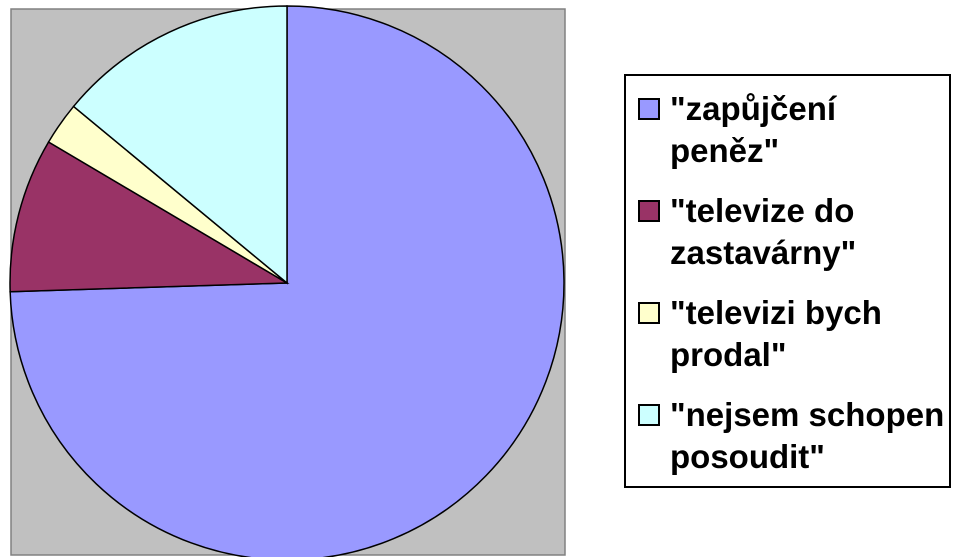 Image resolution: width=960 pixels, height=557 pixels. Describe the element at coordinates (776, 333) in the screenshot. I see `legend-label: "televizi bych prodal"` at that location.